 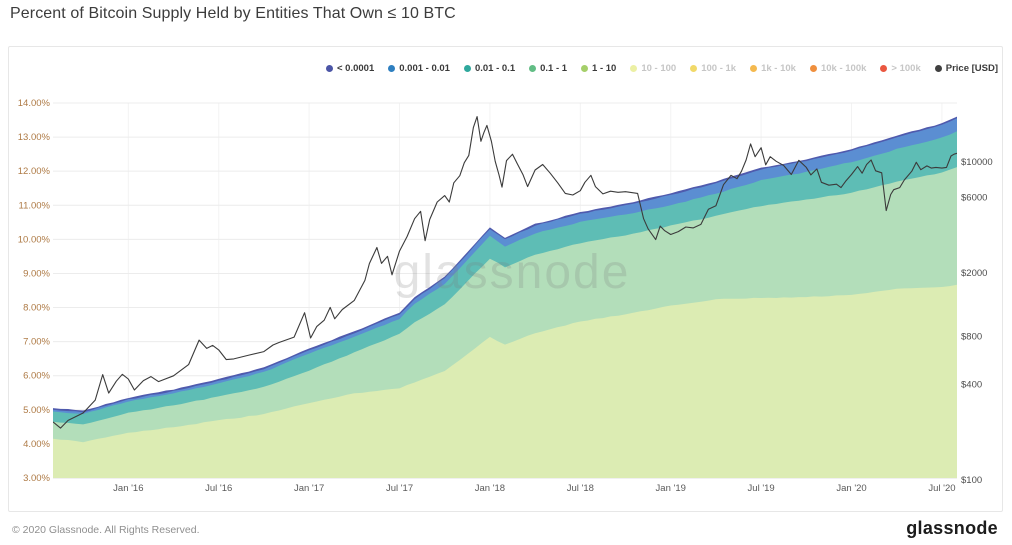 I want to click on legend-item-0-01-0-1: 0.01 - 0.1, so click(x=489, y=68).